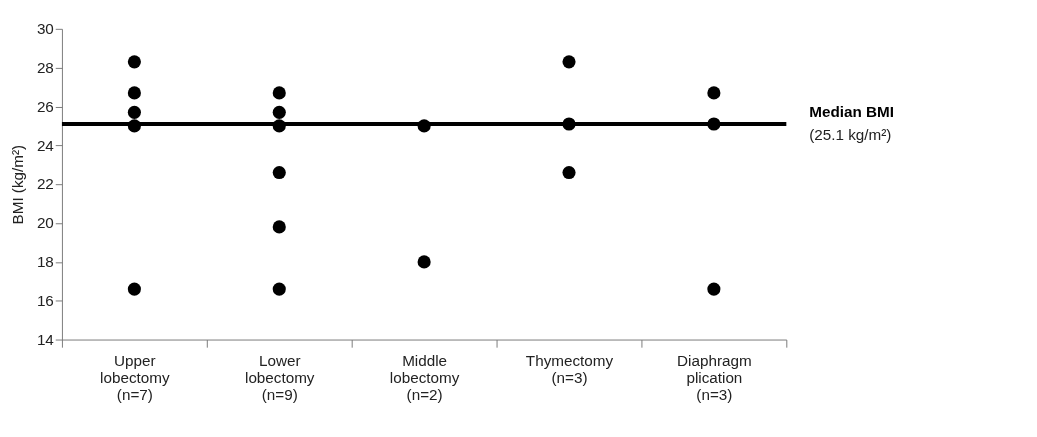 Image resolution: width=1037 pixels, height=437 pixels. What do you see at coordinates (45, 106) in the screenshot?
I see `y-tick-label: 26` at bounding box center [45, 106].